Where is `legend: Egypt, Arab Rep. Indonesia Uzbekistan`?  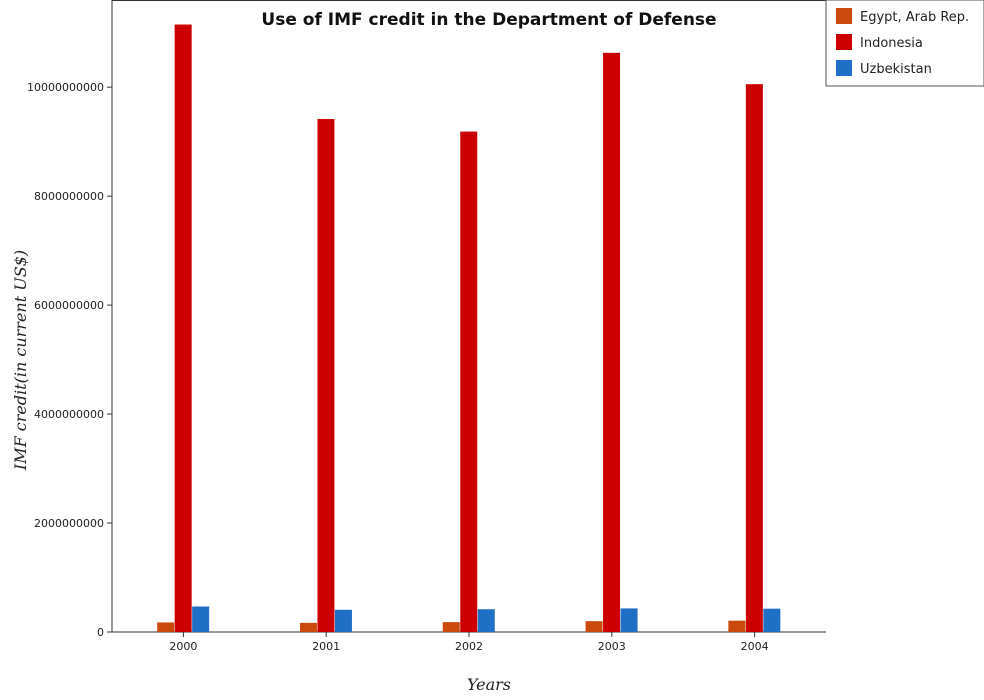
legend: Egypt, Arab Rep. Indonesia Uzbekistan is located at coordinates (904, 43).